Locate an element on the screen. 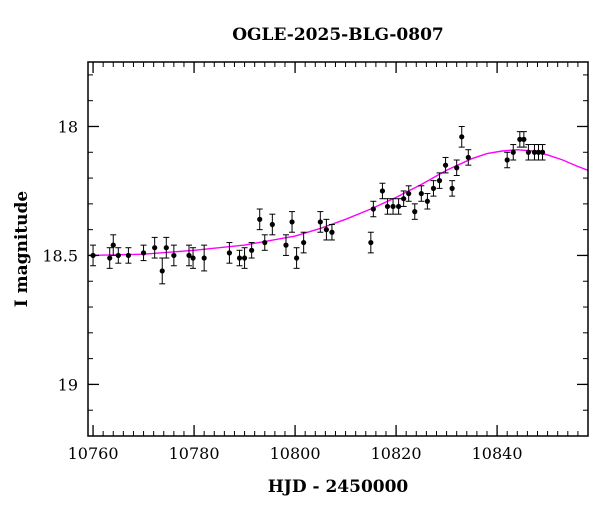 This screenshot has height=512, width=600. x-tick-label: 10840 is located at coordinates (497, 453).